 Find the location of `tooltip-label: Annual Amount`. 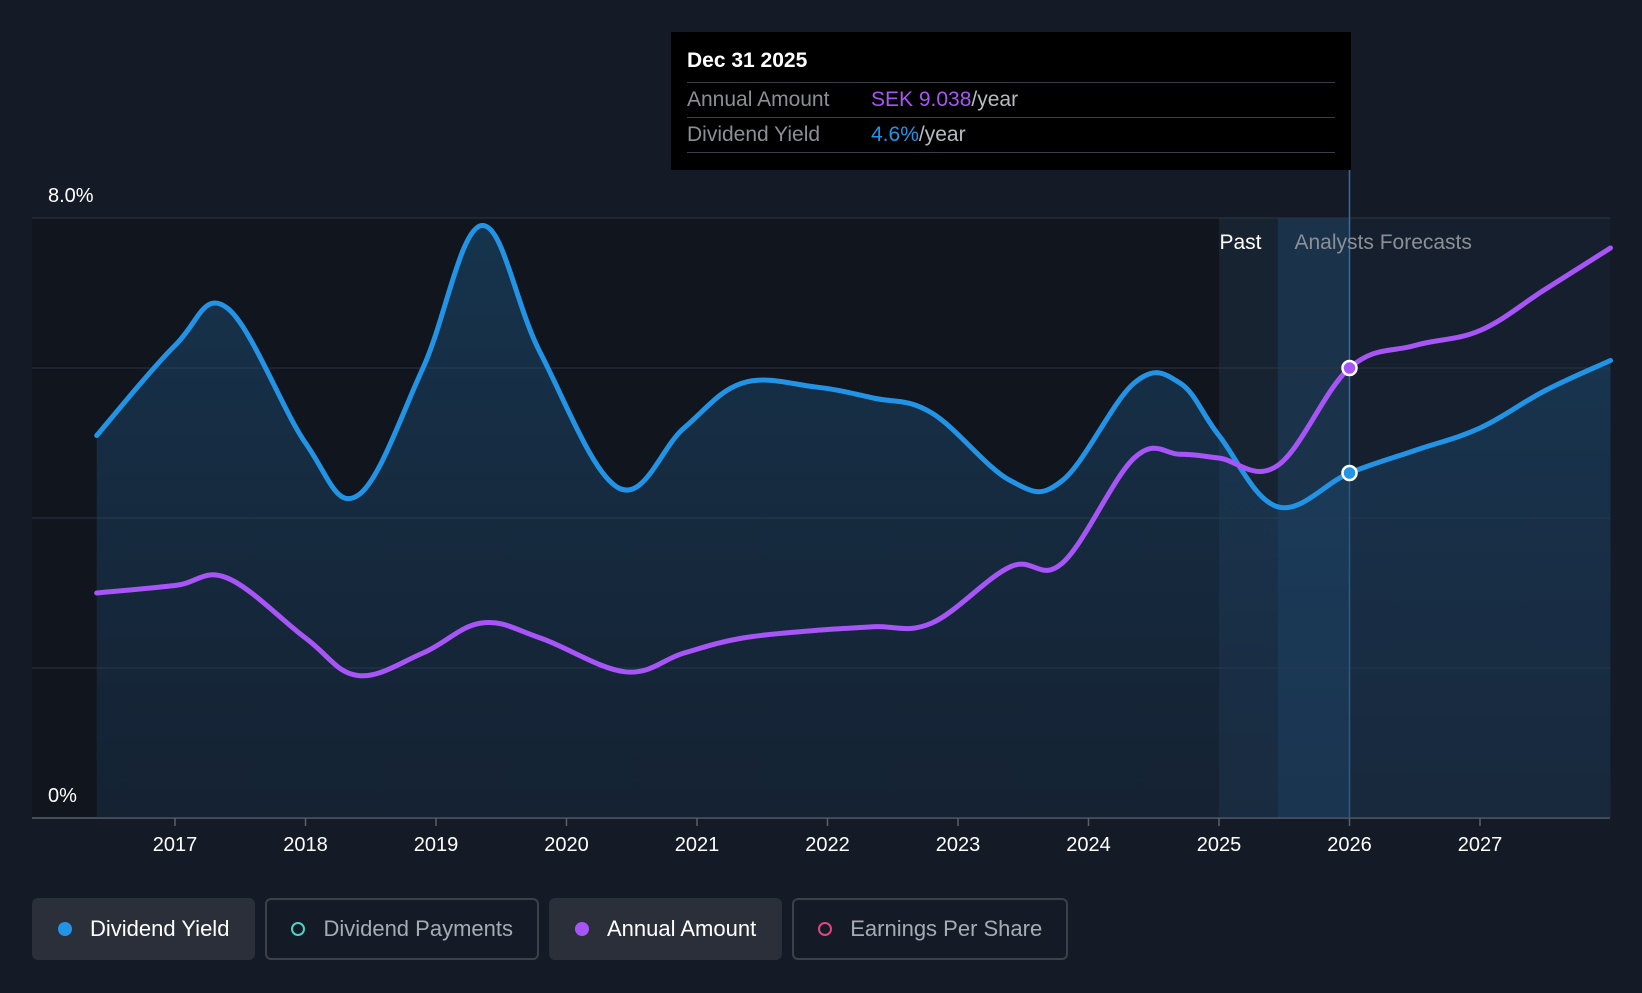

tooltip-label: Annual Amount is located at coordinates (758, 99).